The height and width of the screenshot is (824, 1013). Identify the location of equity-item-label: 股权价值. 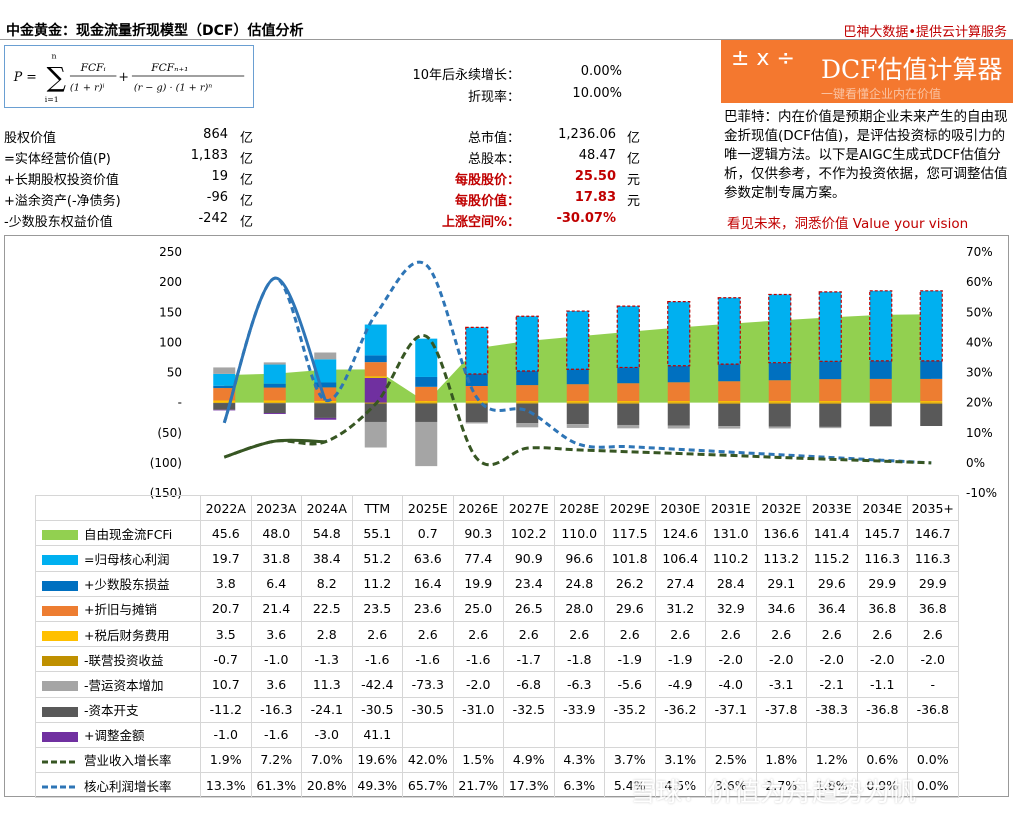
(30, 138).